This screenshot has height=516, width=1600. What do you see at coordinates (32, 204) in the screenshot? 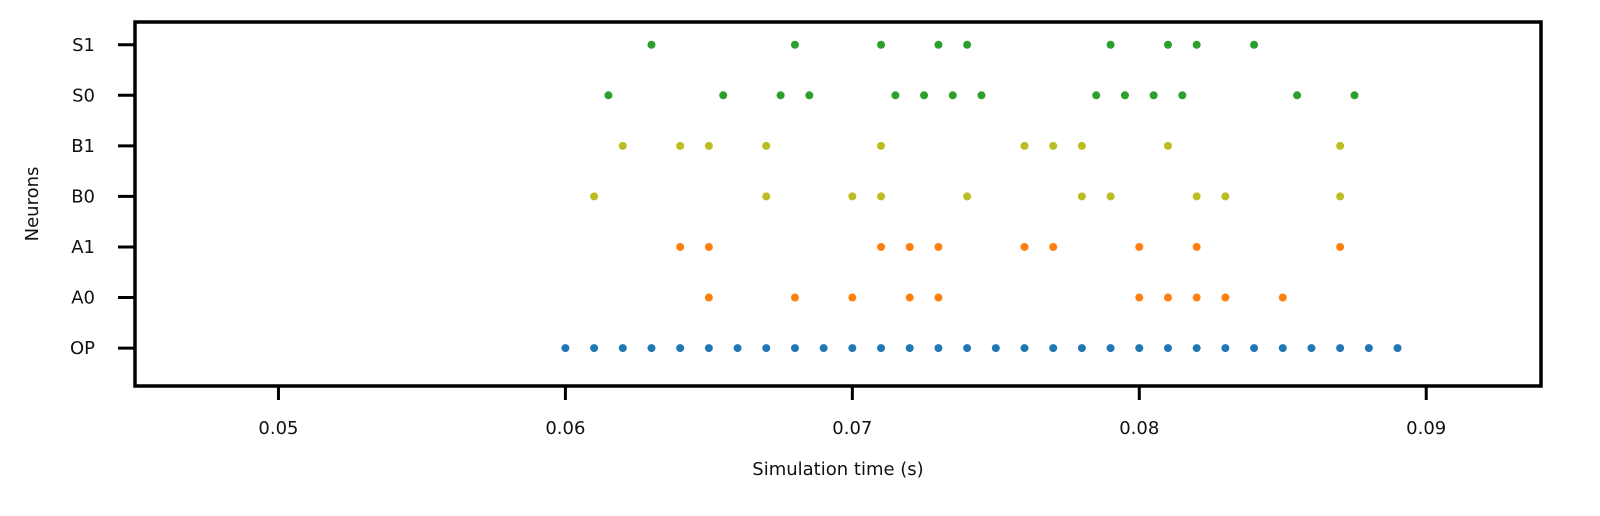
I see `y-axis-label: Neurons` at bounding box center [32, 204].